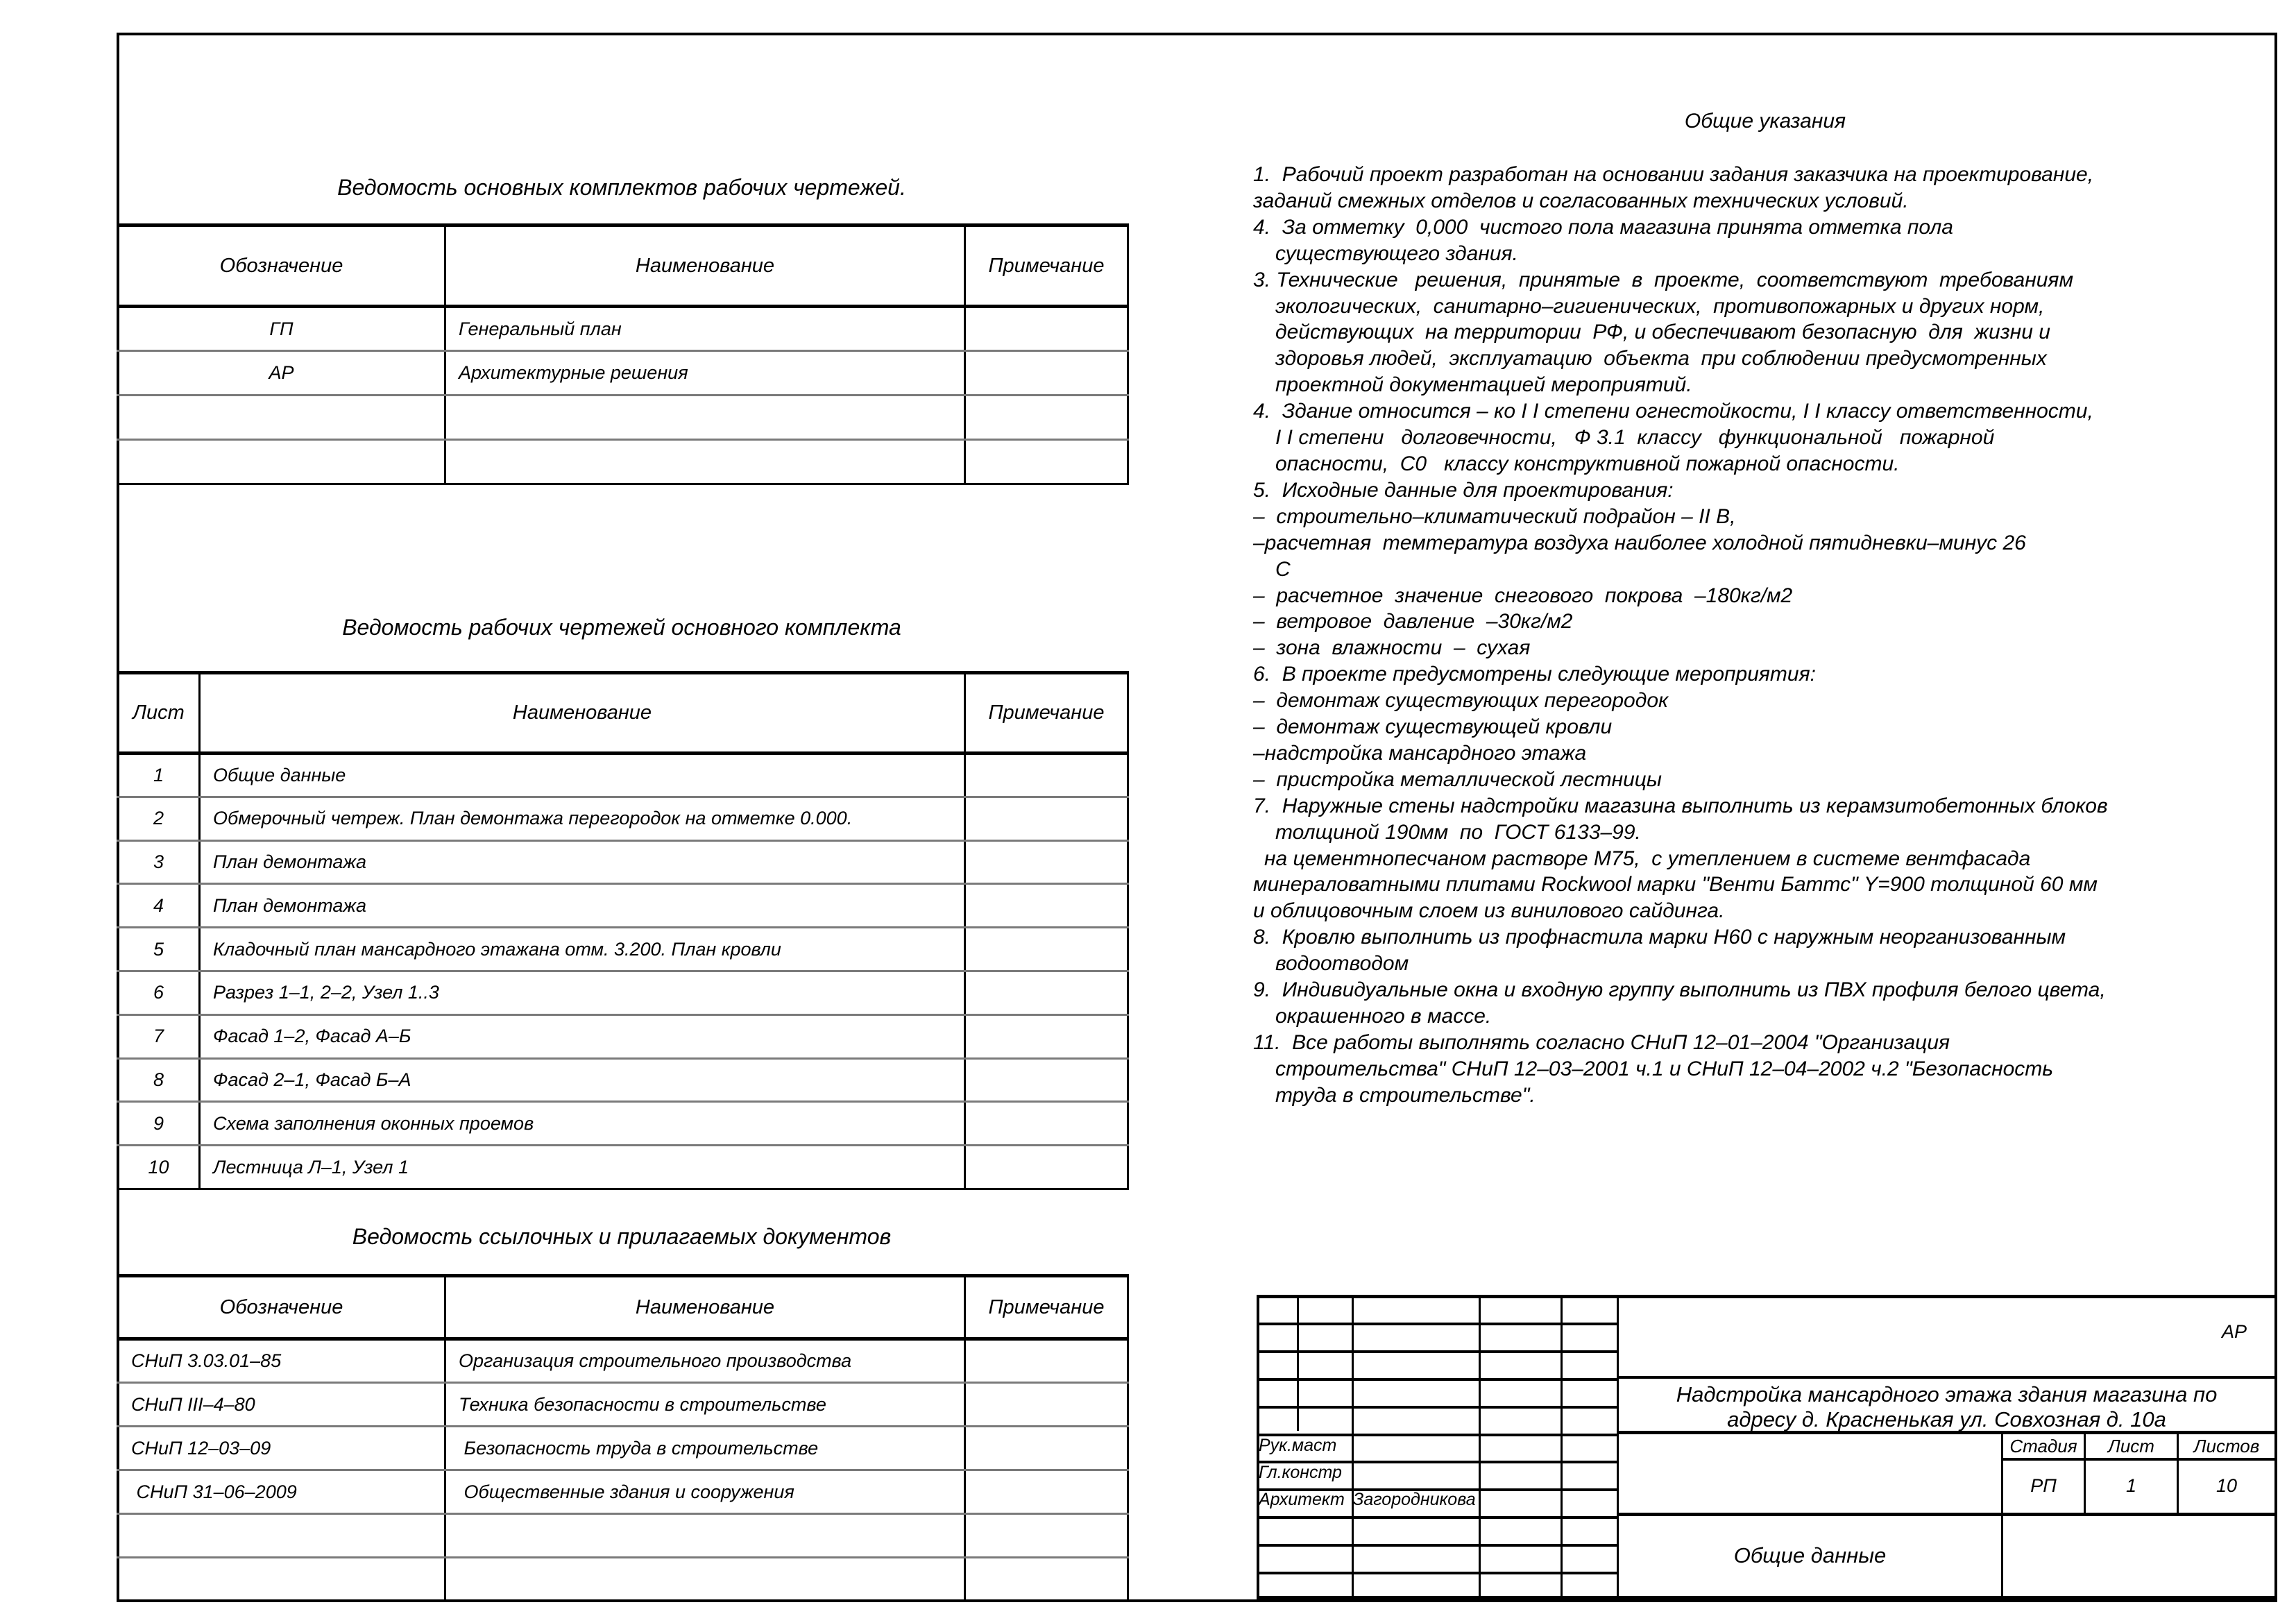 The width and height of the screenshot is (2296, 1623). I want to click on sheet-value: 1, so click(2131, 1485).